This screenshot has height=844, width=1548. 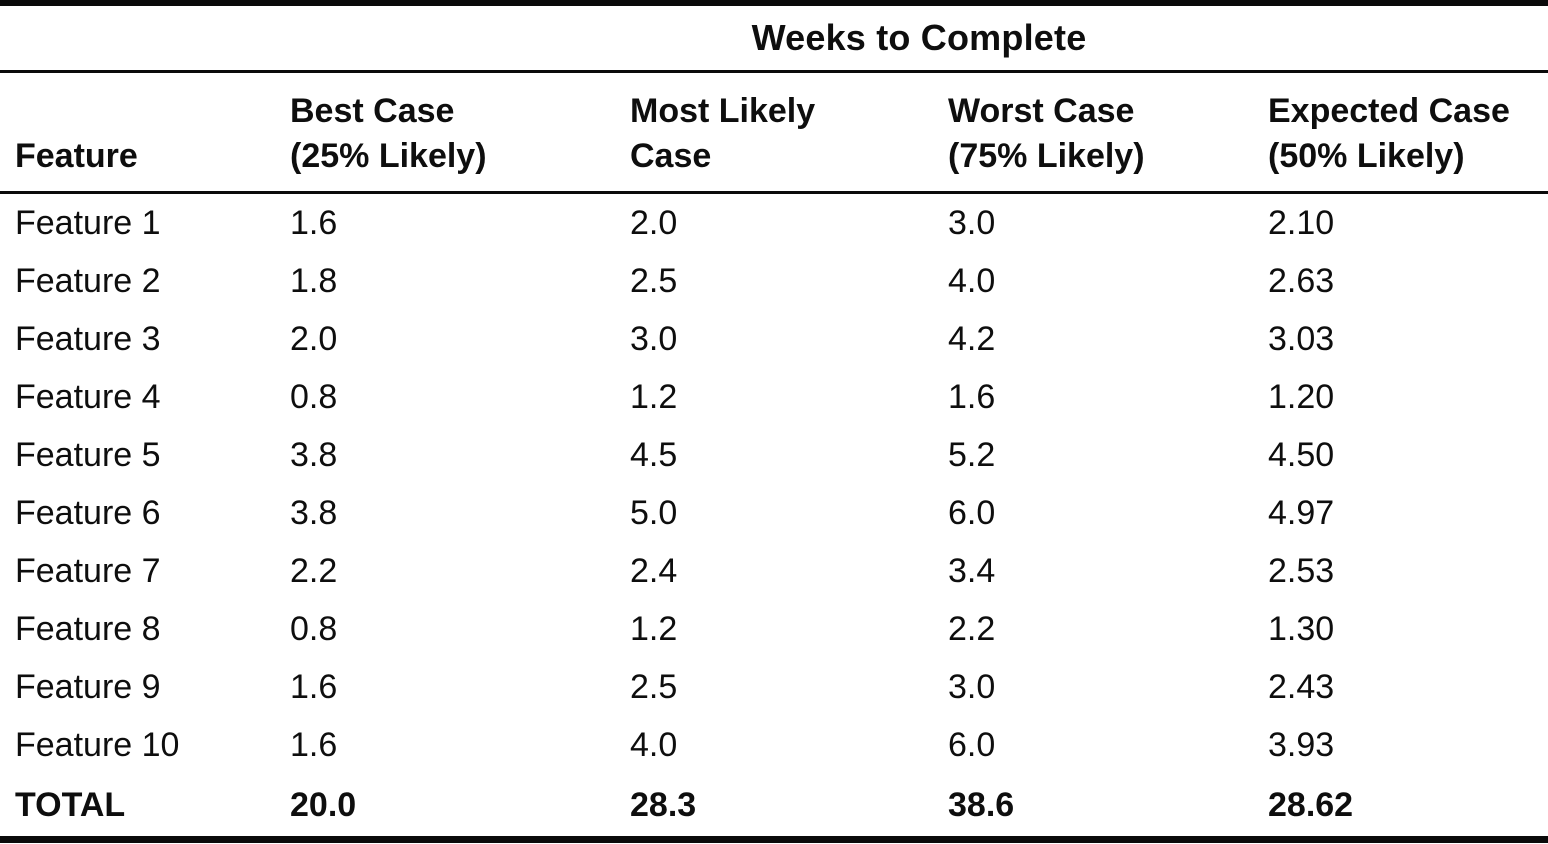 What do you see at coordinates (1301, 512) in the screenshot?
I see `expected-case-cell: 4.97` at bounding box center [1301, 512].